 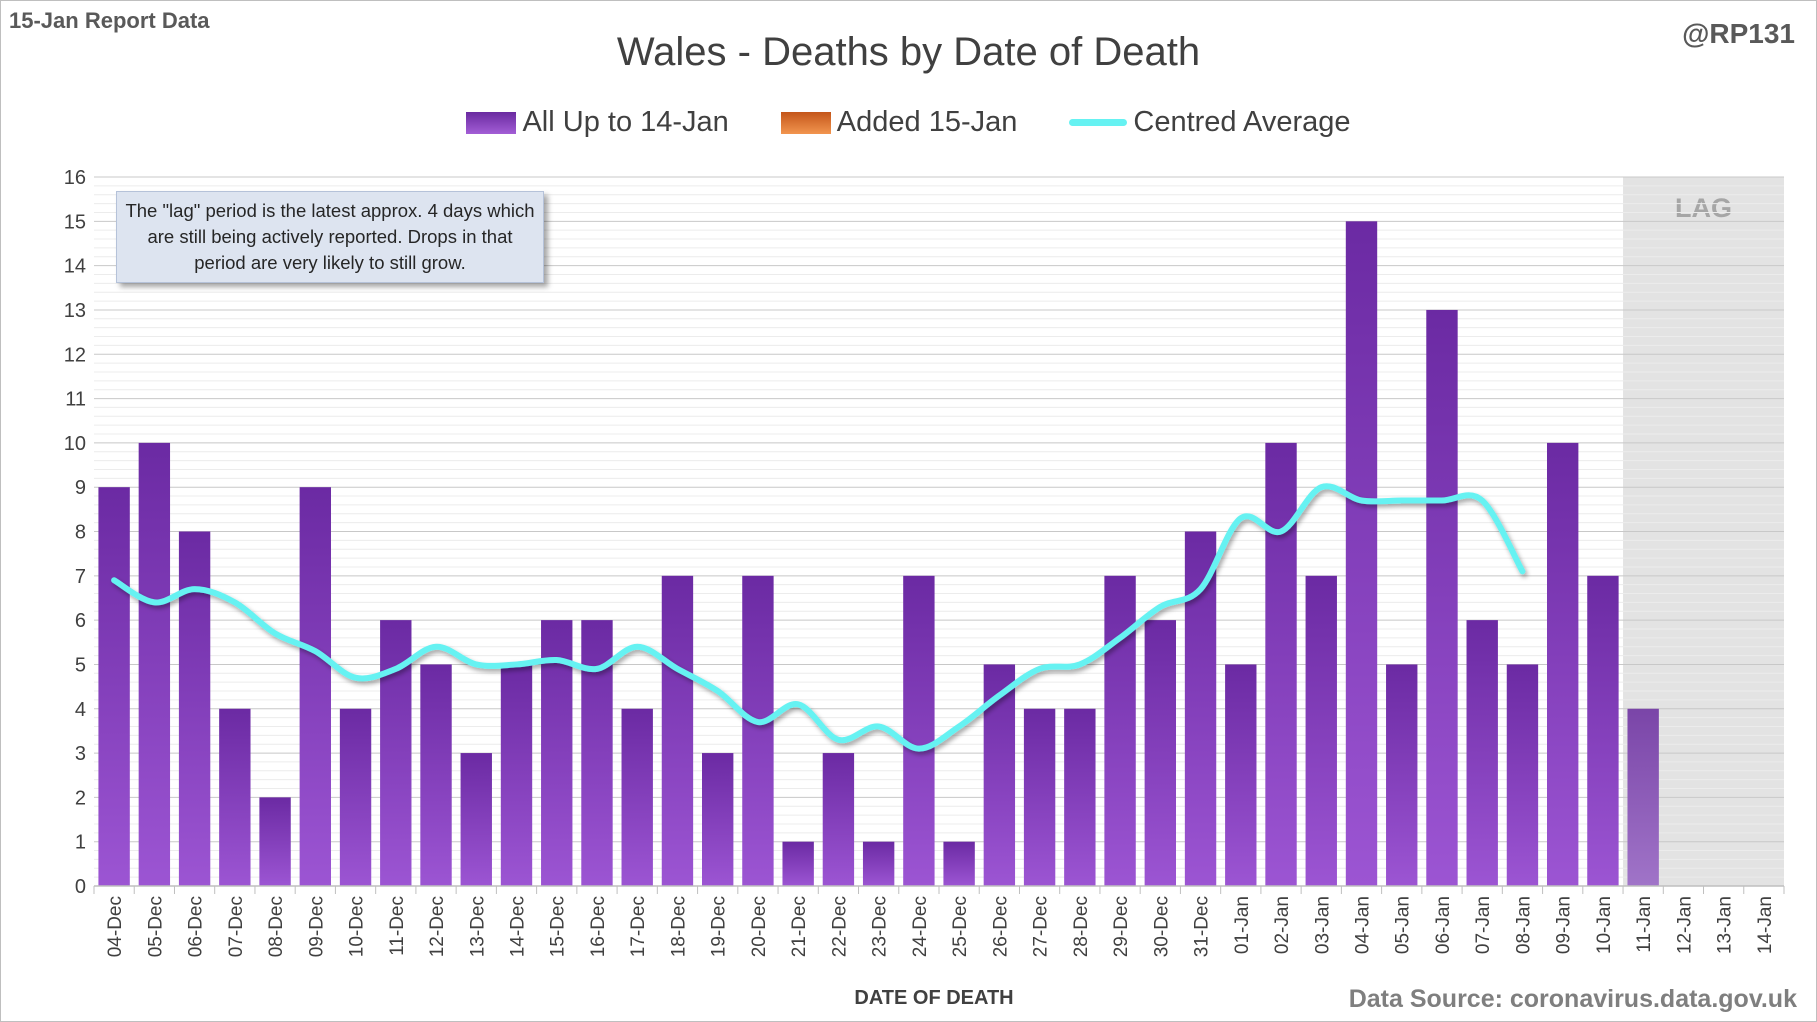 What do you see at coordinates (878, 863) in the screenshot?
I see `bar-23-Dec` at bounding box center [878, 863].